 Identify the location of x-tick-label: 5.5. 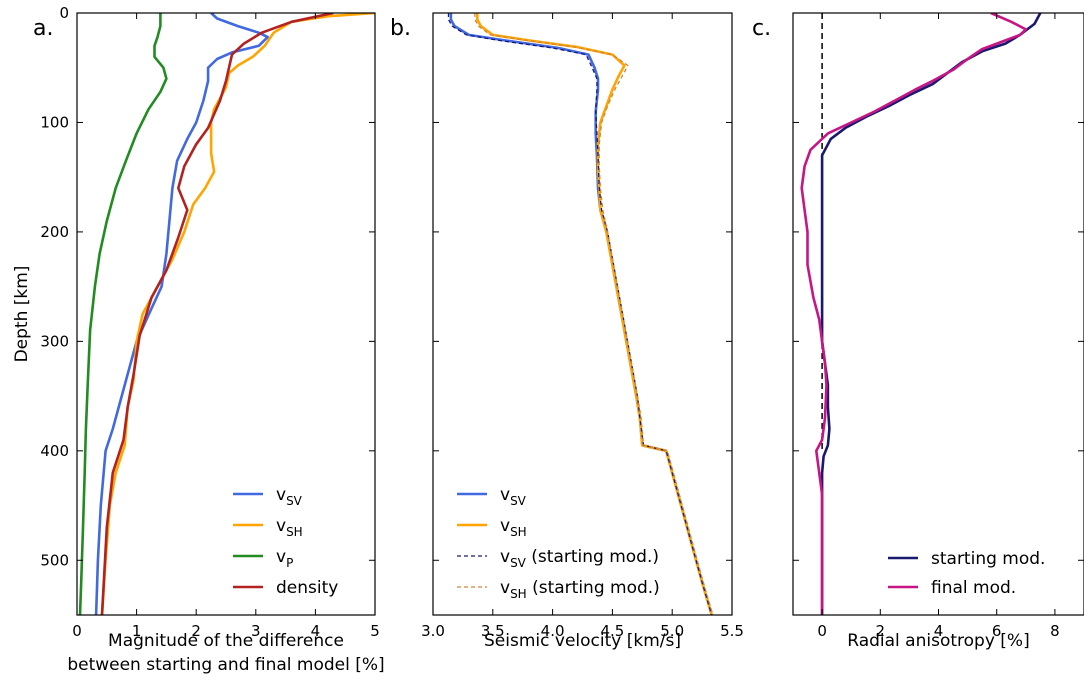
(732, 631).